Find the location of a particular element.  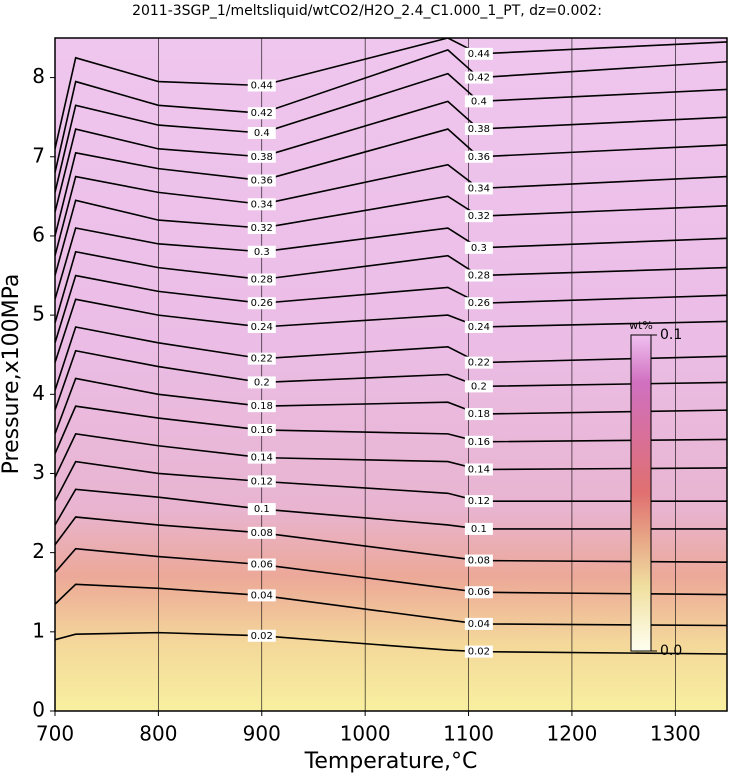

contour-label-text: 0.2 is located at coordinates (262, 382).